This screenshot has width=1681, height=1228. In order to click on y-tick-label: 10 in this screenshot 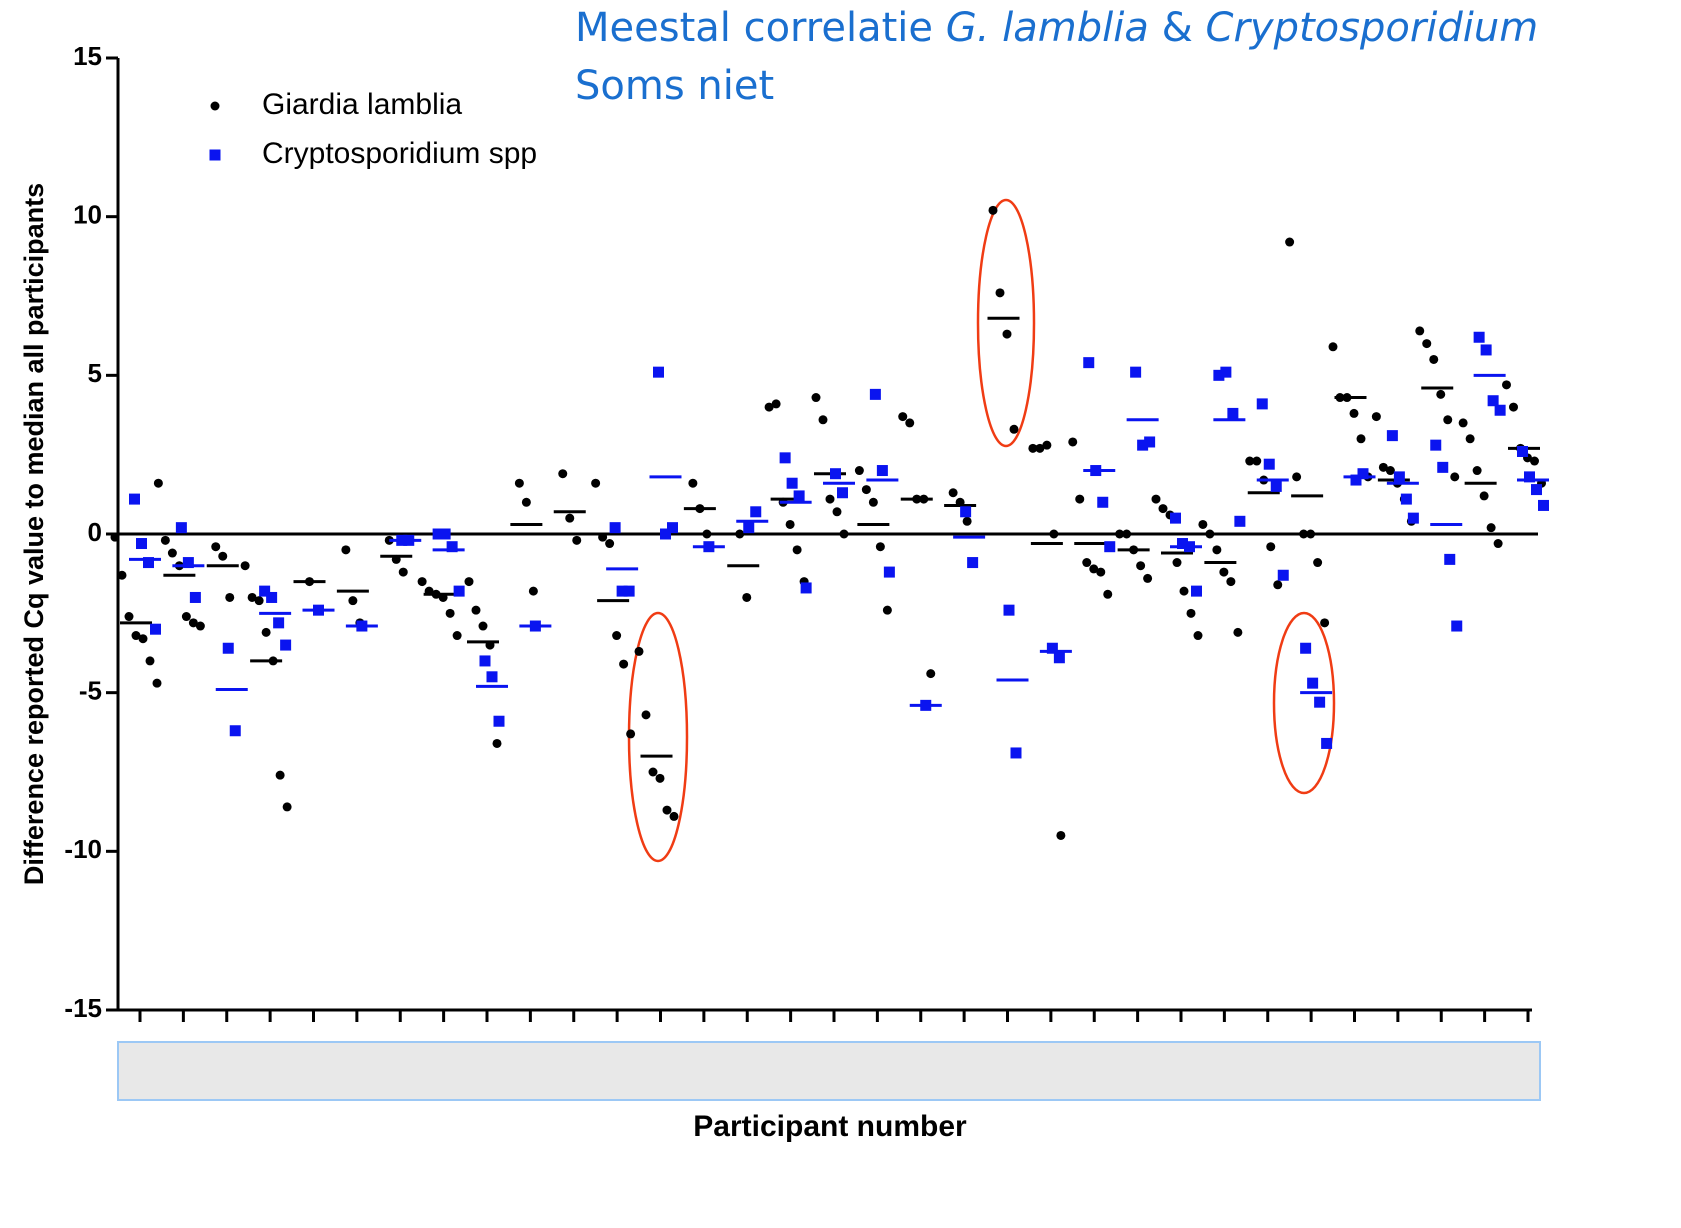, I will do `click(87, 215)`.